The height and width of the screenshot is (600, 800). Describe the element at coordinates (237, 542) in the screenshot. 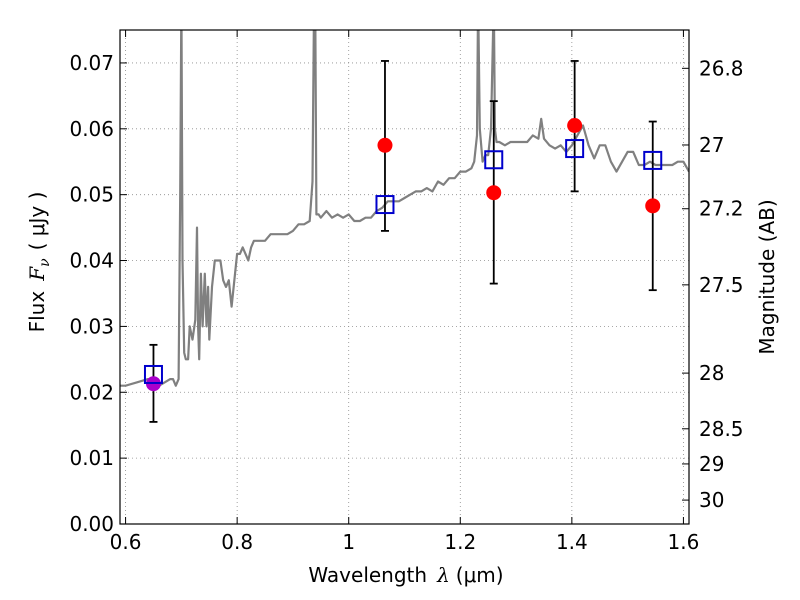

I see `x-tick-label-1: 0.8` at that location.